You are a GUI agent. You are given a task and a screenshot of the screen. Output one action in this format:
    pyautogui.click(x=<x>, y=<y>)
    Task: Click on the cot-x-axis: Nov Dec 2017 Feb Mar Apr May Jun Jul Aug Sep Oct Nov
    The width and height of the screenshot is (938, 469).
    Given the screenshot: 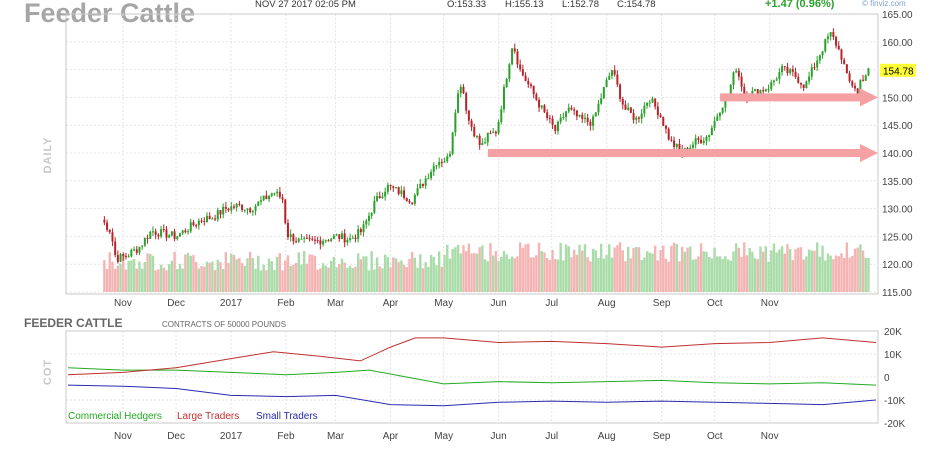 What is the action you would take?
    pyautogui.click(x=446, y=436)
    